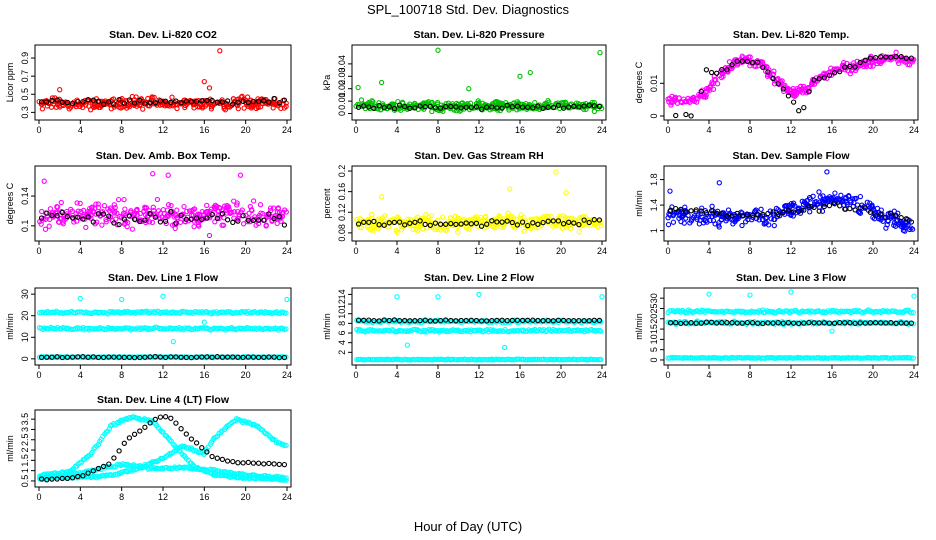 Image resolution: width=936 pixels, height=540 pixels. What do you see at coordinates (121, 251) in the screenshot?
I see `x-tick-label: 8` at bounding box center [121, 251].